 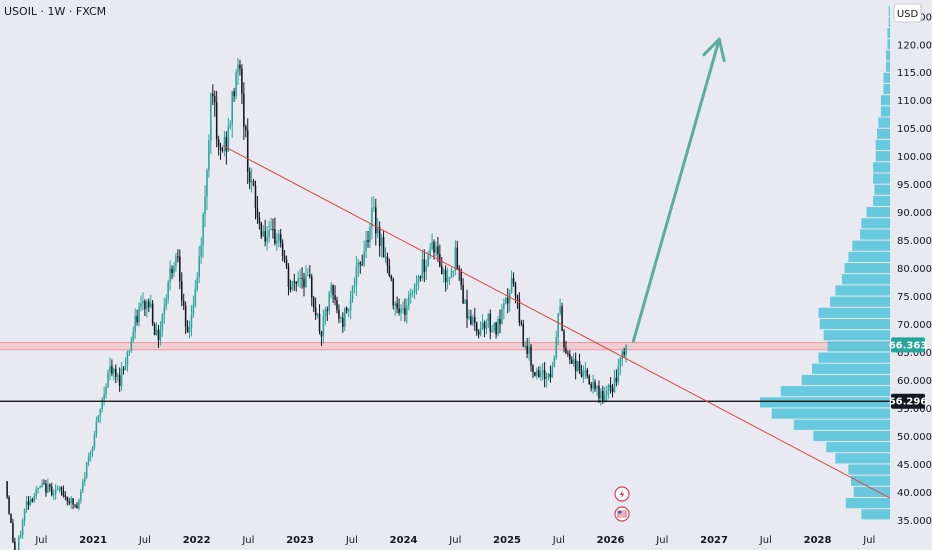 I want to click on x-tick-label: 2021, so click(x=93, y=540).